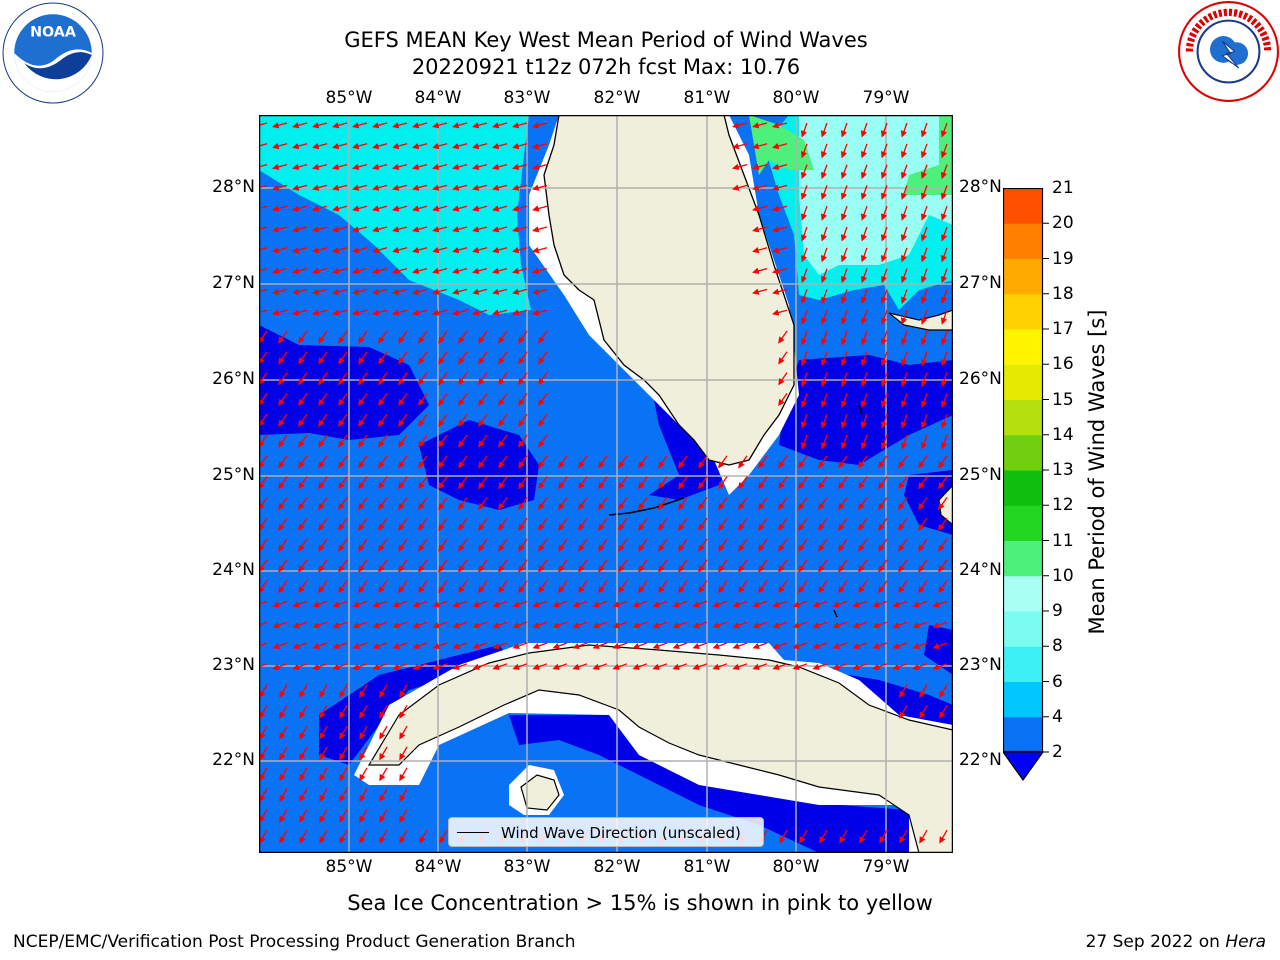  I want to click on colorbar-tick: 4, so click(1057, 716).